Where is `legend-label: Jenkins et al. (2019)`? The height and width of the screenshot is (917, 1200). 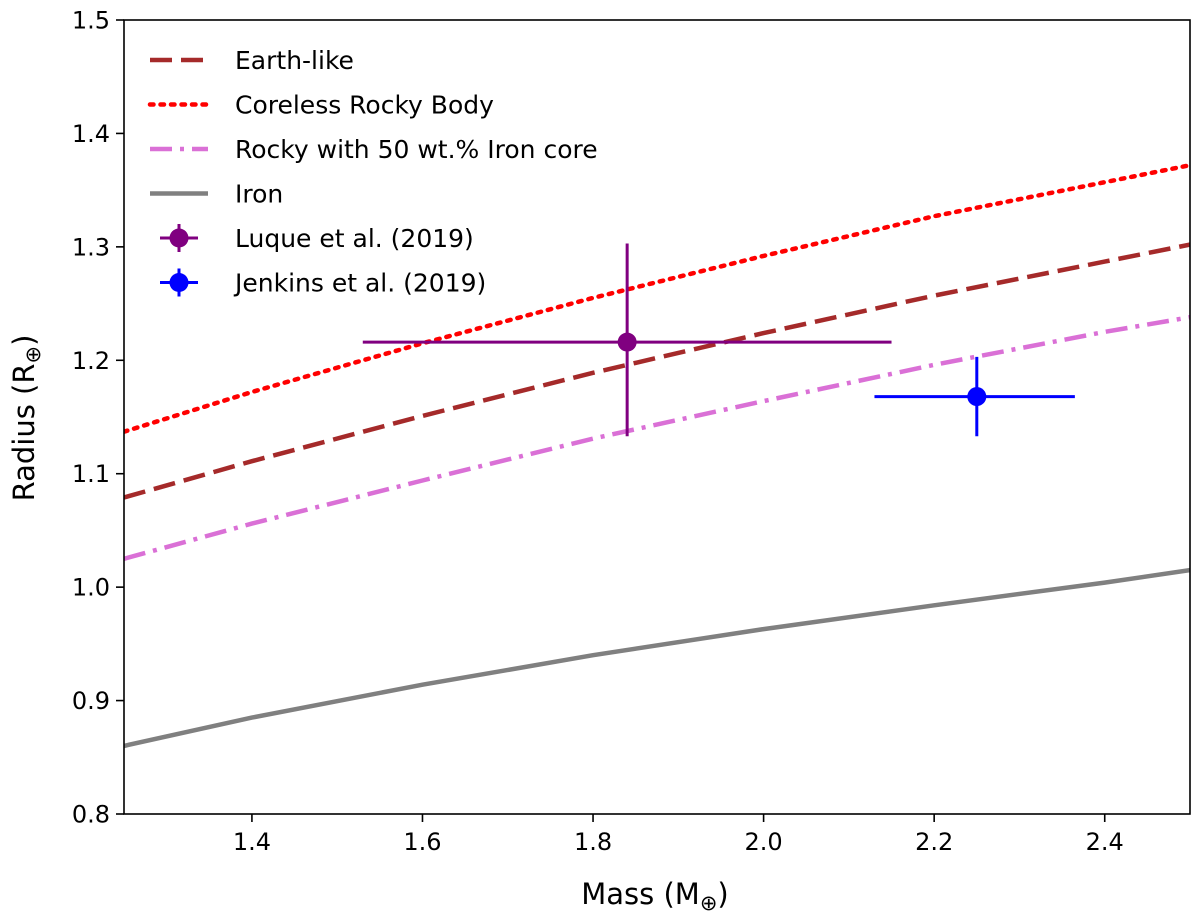 legend-label: Jenkins et al. (2019) is located at coordinates (359, 283).